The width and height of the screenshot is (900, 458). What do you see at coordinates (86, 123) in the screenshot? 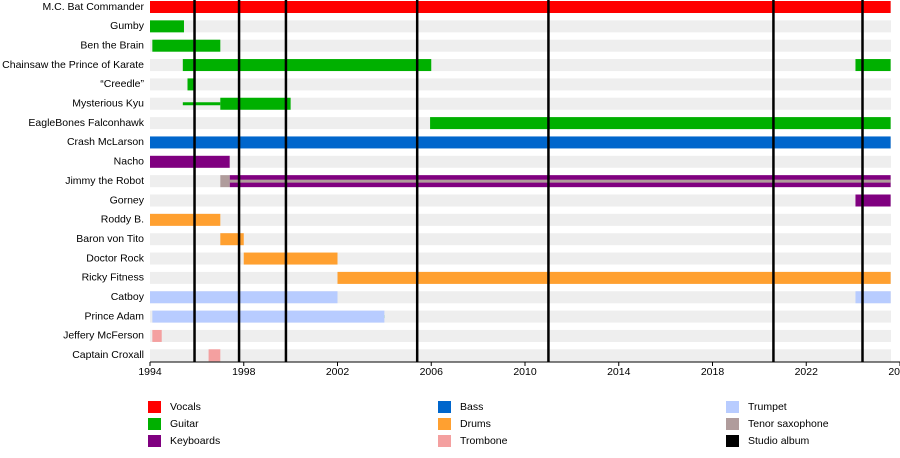
I see `row-label: EagleBones Falconhawk` at bounding box center [86, 123].